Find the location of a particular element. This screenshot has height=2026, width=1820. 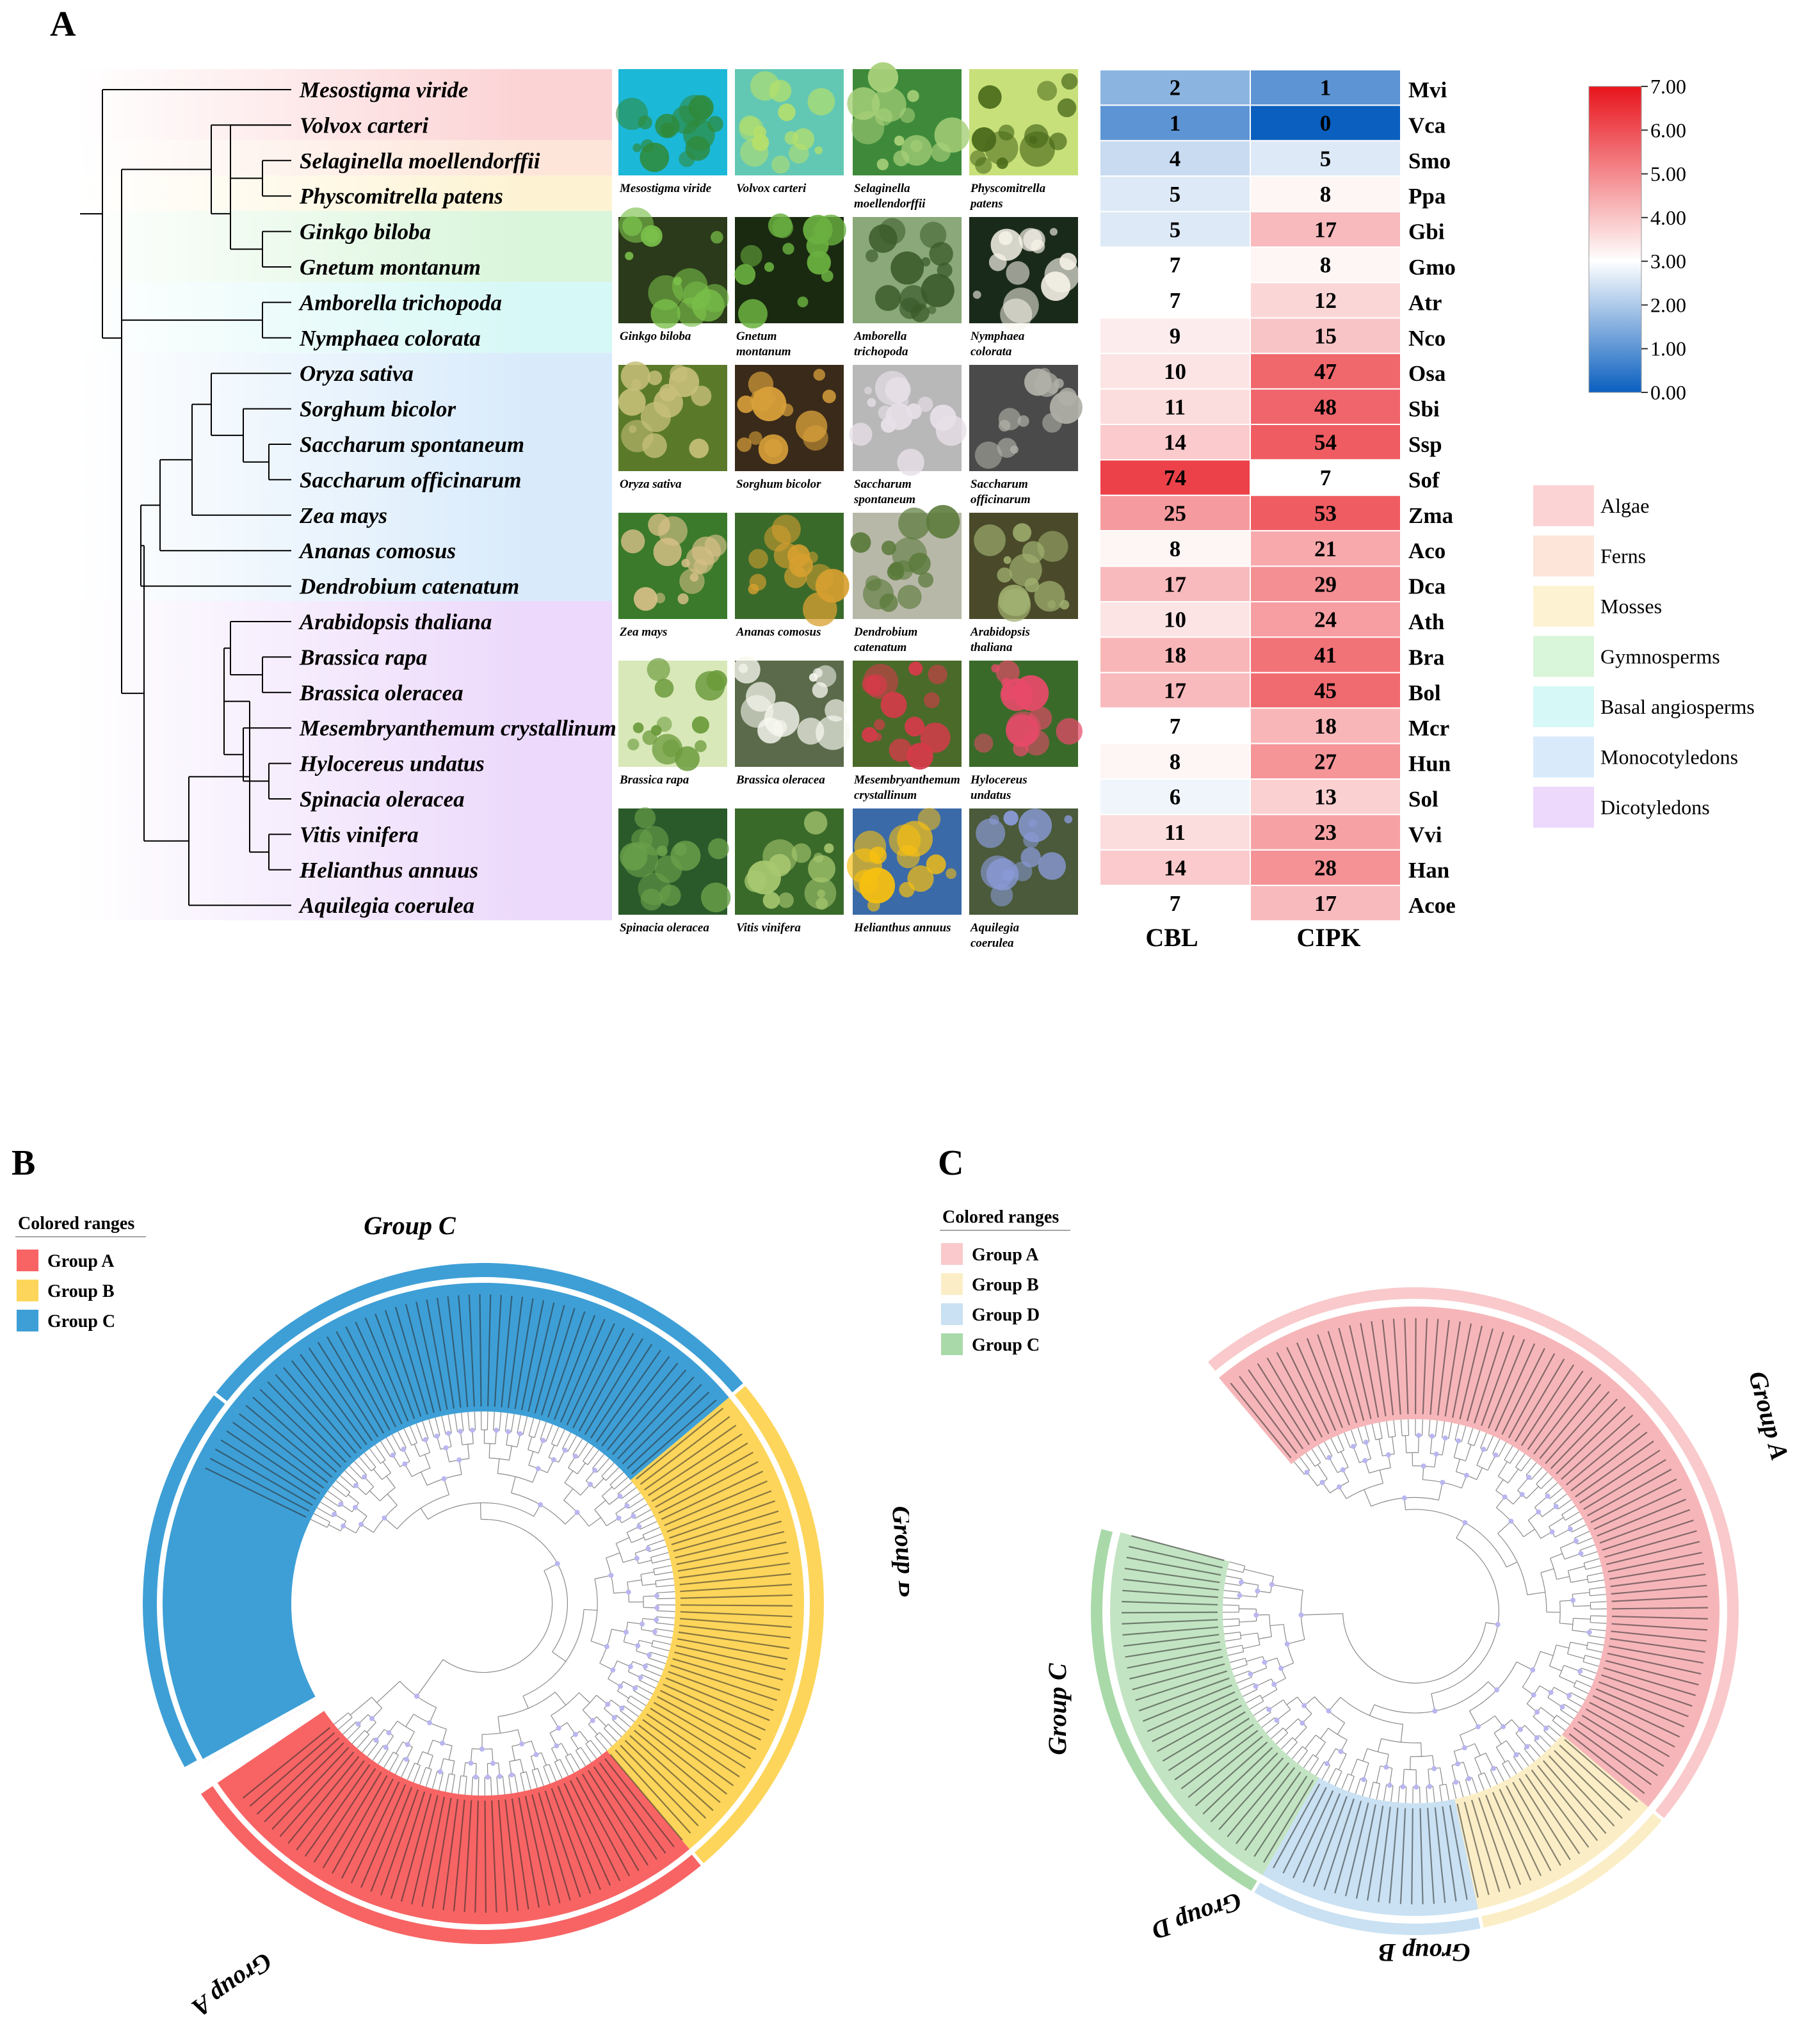

scale-tick-label: 4.00 is located at coordinates (1668, 218).